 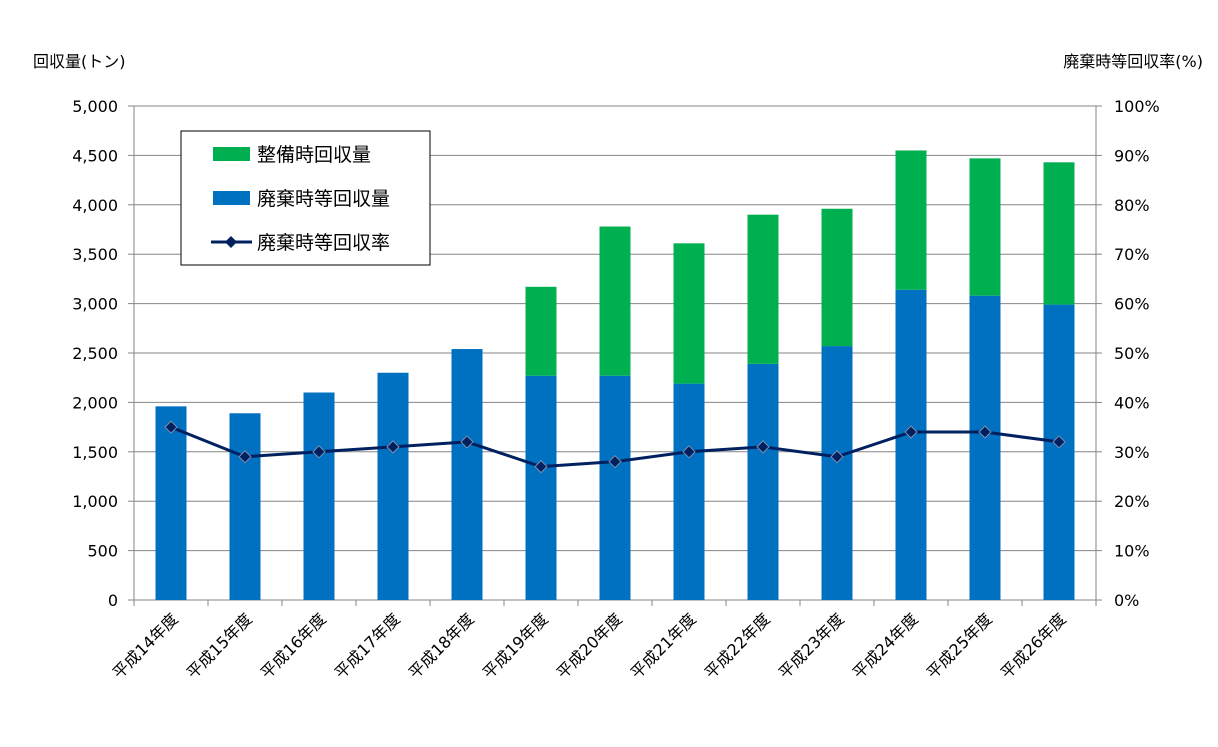 What do you see at coordinates (1132, 304) in the screenshot?
I see `y2-tick-label: 60%` at bounding box center [1132, 304].